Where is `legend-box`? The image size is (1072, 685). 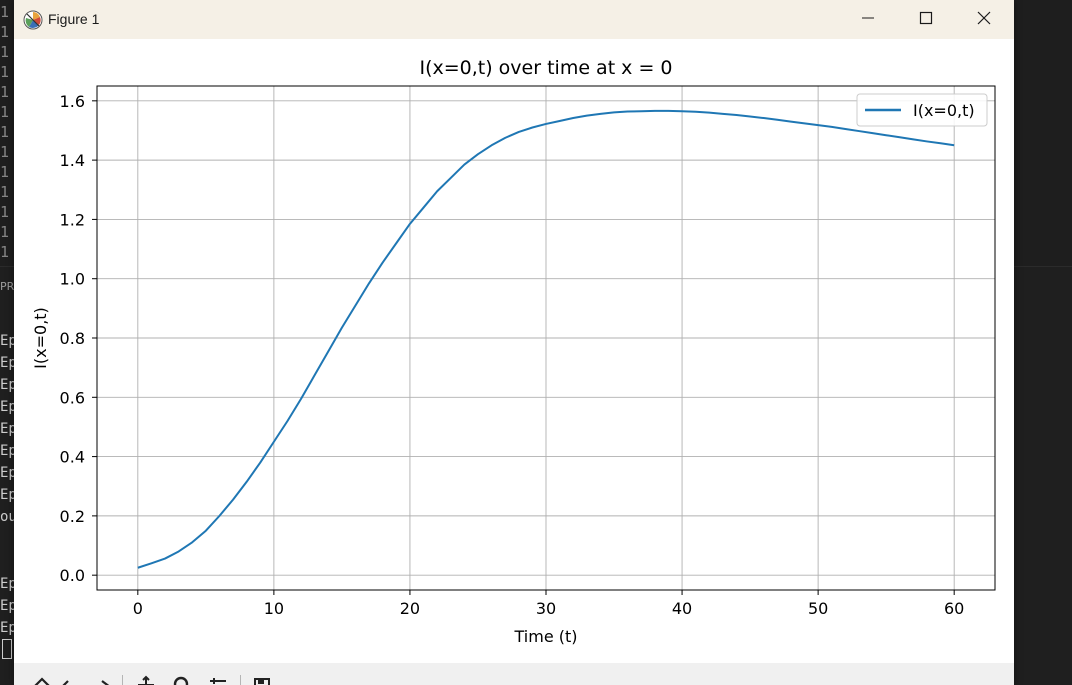 legend-box is located at coordinates (922, 110).